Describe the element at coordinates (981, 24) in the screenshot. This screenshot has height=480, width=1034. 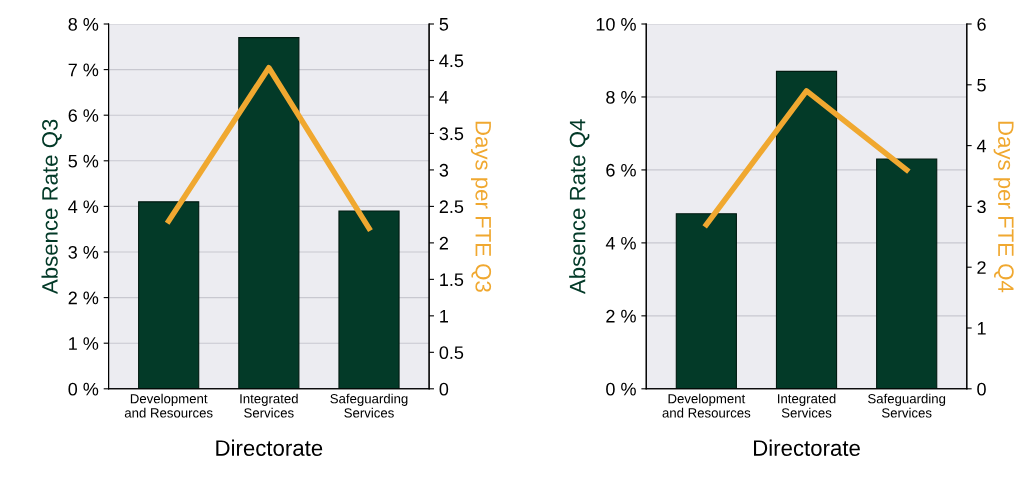
I see `y2-tick-label: 6` at that location.